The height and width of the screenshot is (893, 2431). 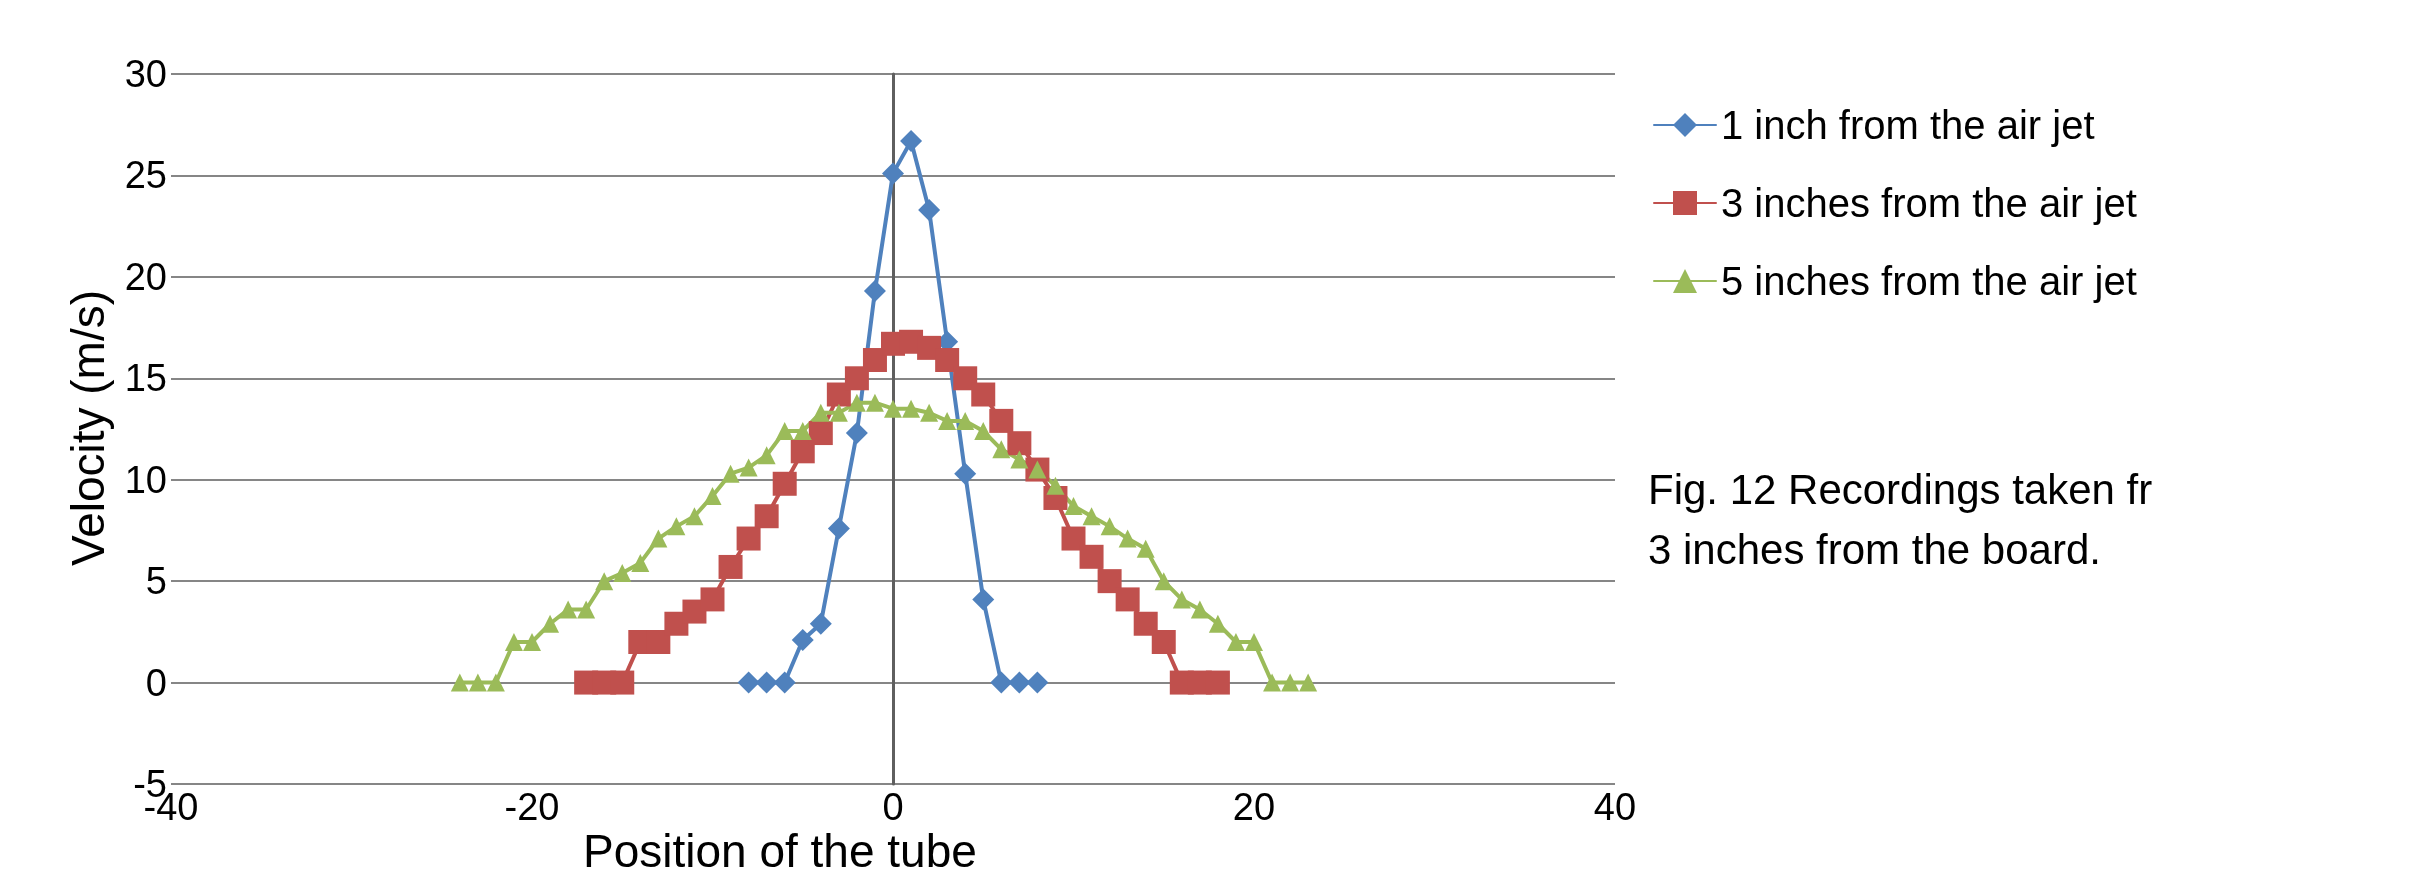 What do you see at coordinates (145, 276) in the screenshot?
I see `y-tick-label: 20` at bounding box center [145, 276].